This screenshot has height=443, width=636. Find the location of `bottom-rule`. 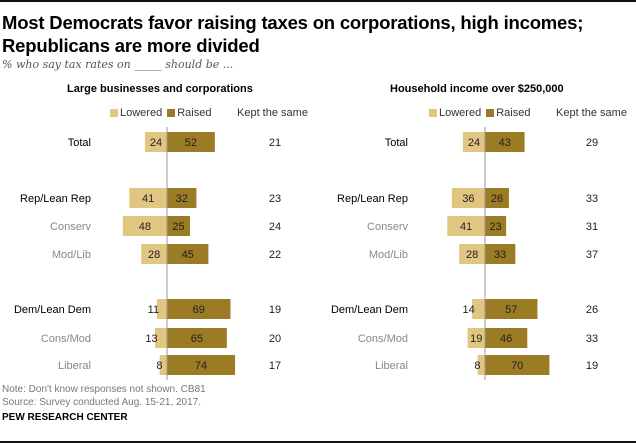

bottom-rule is located at coordinates (318, 442).